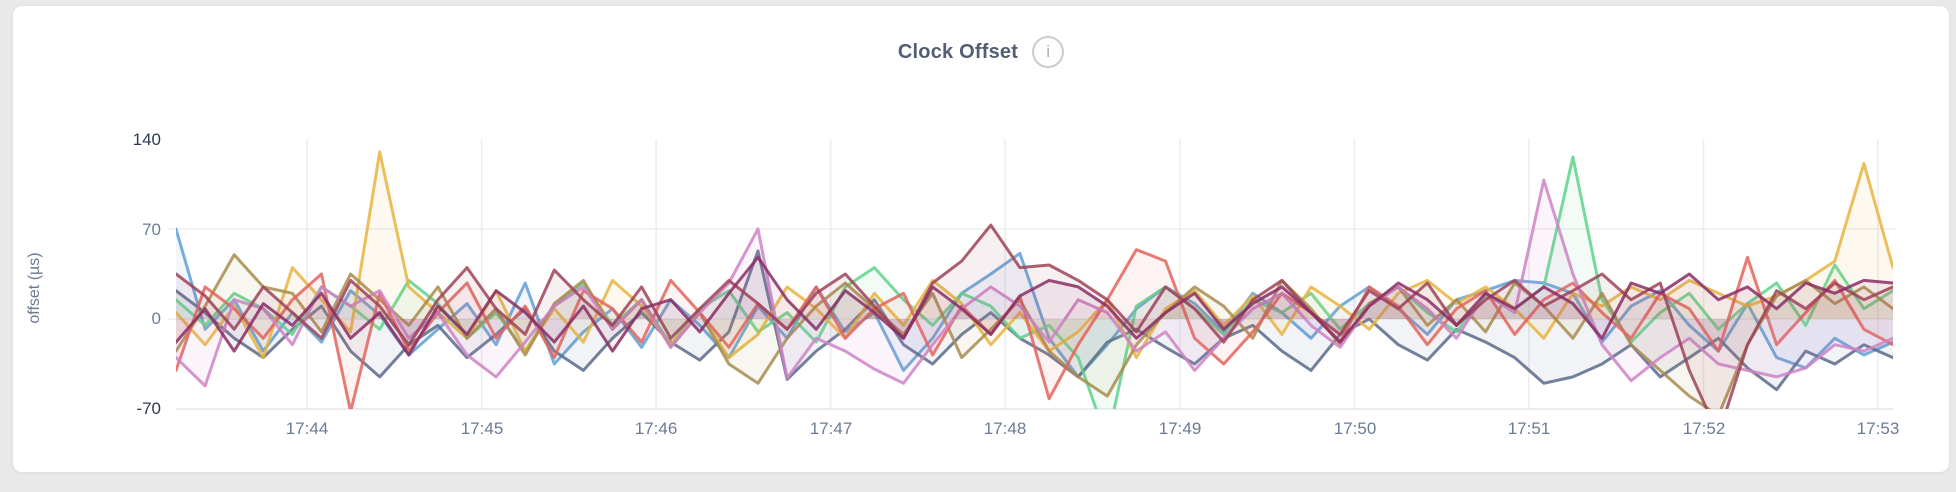  Describe the element at coordinates (1704, 428) in the screenshot. I see `x-tick-1752: 17:52` at that location.